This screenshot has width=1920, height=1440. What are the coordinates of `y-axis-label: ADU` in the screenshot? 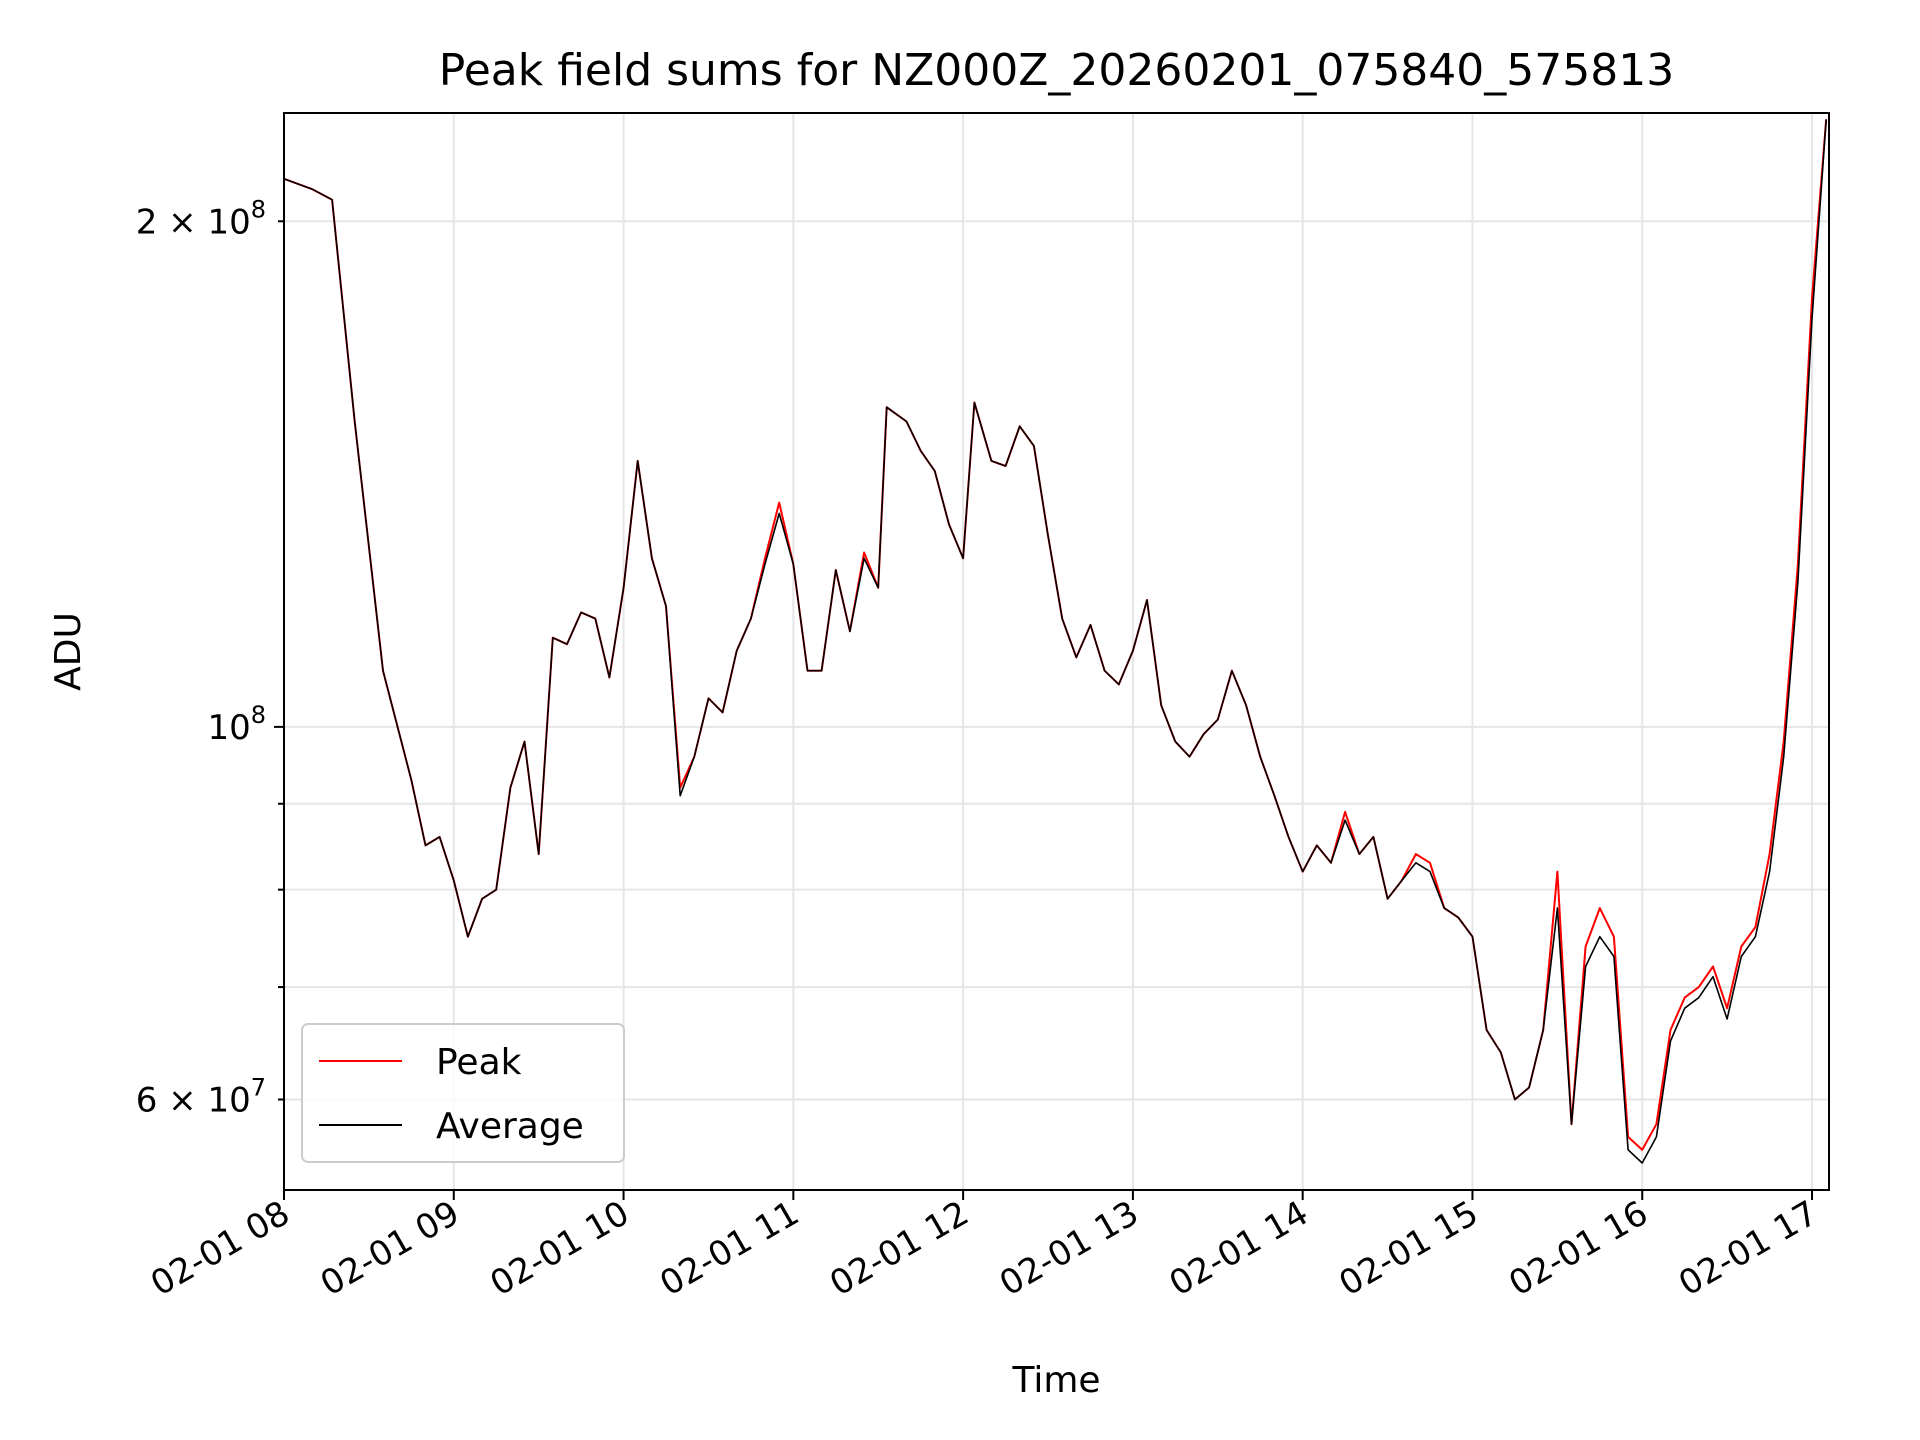 It's located at (68, 651).